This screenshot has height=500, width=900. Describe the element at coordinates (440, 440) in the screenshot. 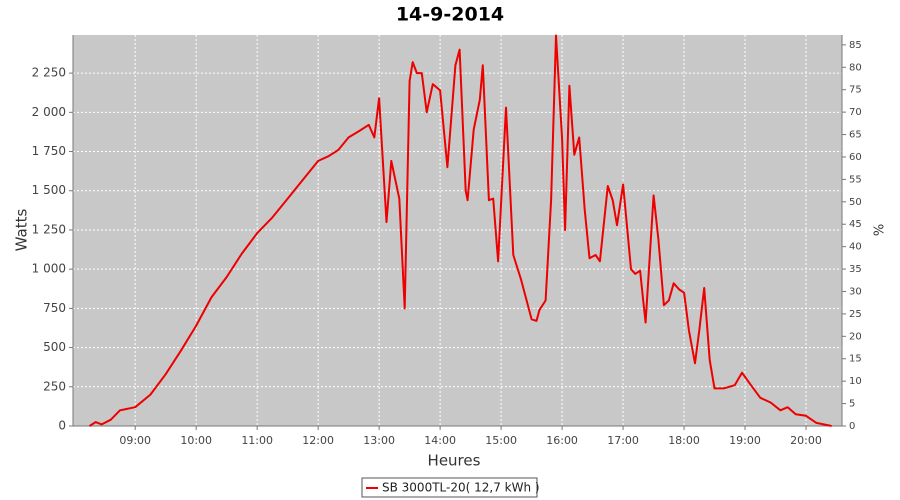

I see `x-tick-label: 14:00` at that location.